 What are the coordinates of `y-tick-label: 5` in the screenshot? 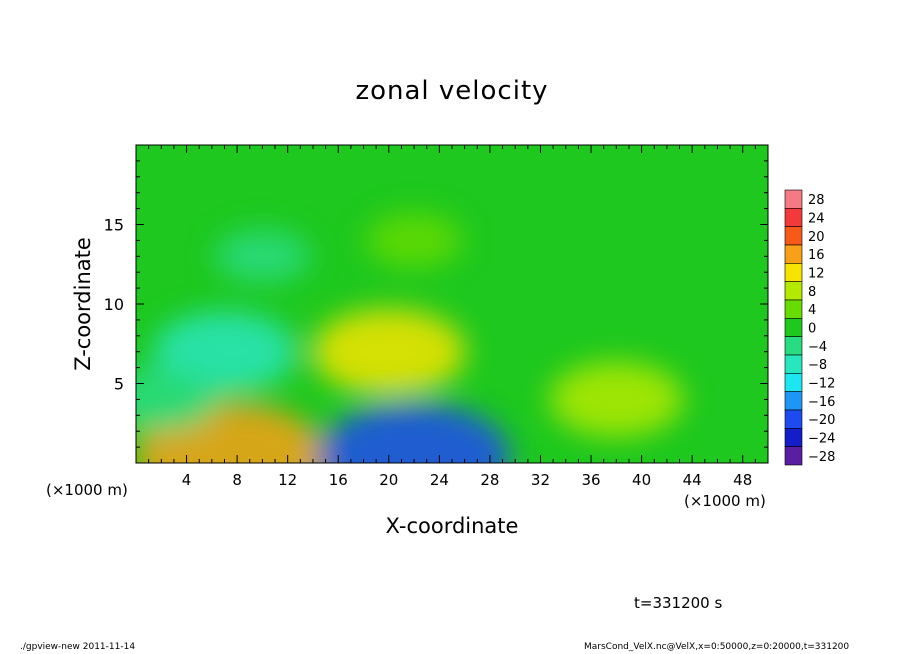 It's located at (119, 384).